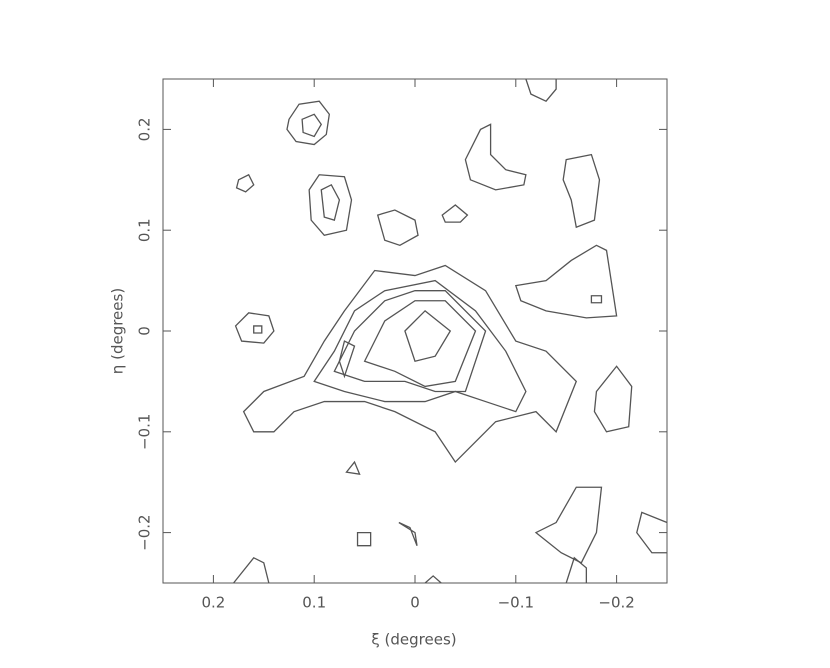 The width and height of the screenshot is (830, 668). I want to click on y-axis-title: η (degrees), so click(118, 331).